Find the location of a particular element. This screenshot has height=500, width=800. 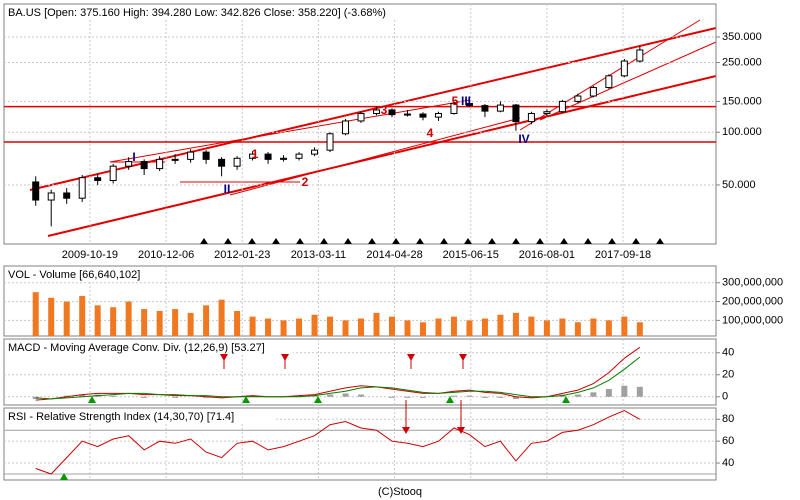

panel-title: VOL - Volume [66,640,102] is located at coordinates (74, 275).